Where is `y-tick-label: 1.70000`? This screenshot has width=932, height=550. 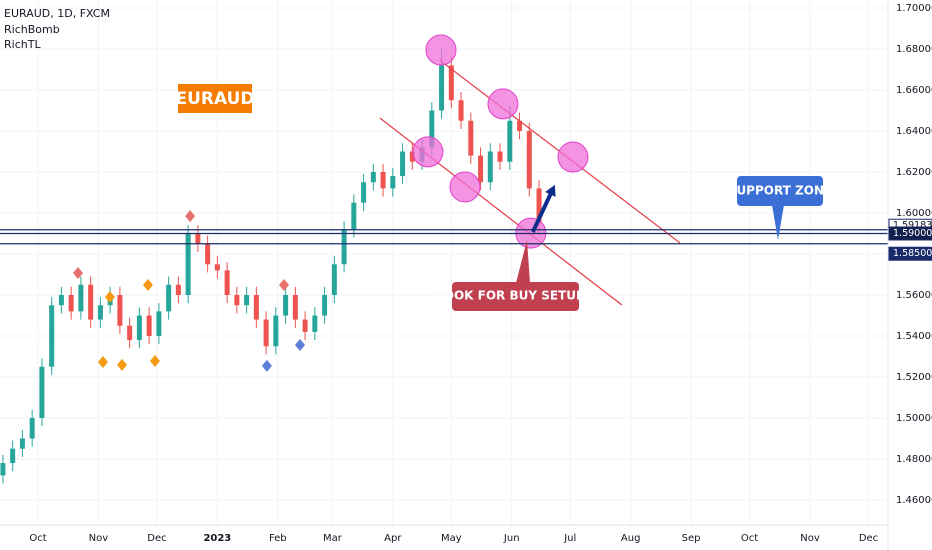
y-tick-label: 1.70000 is located at coordinates (914, 8).